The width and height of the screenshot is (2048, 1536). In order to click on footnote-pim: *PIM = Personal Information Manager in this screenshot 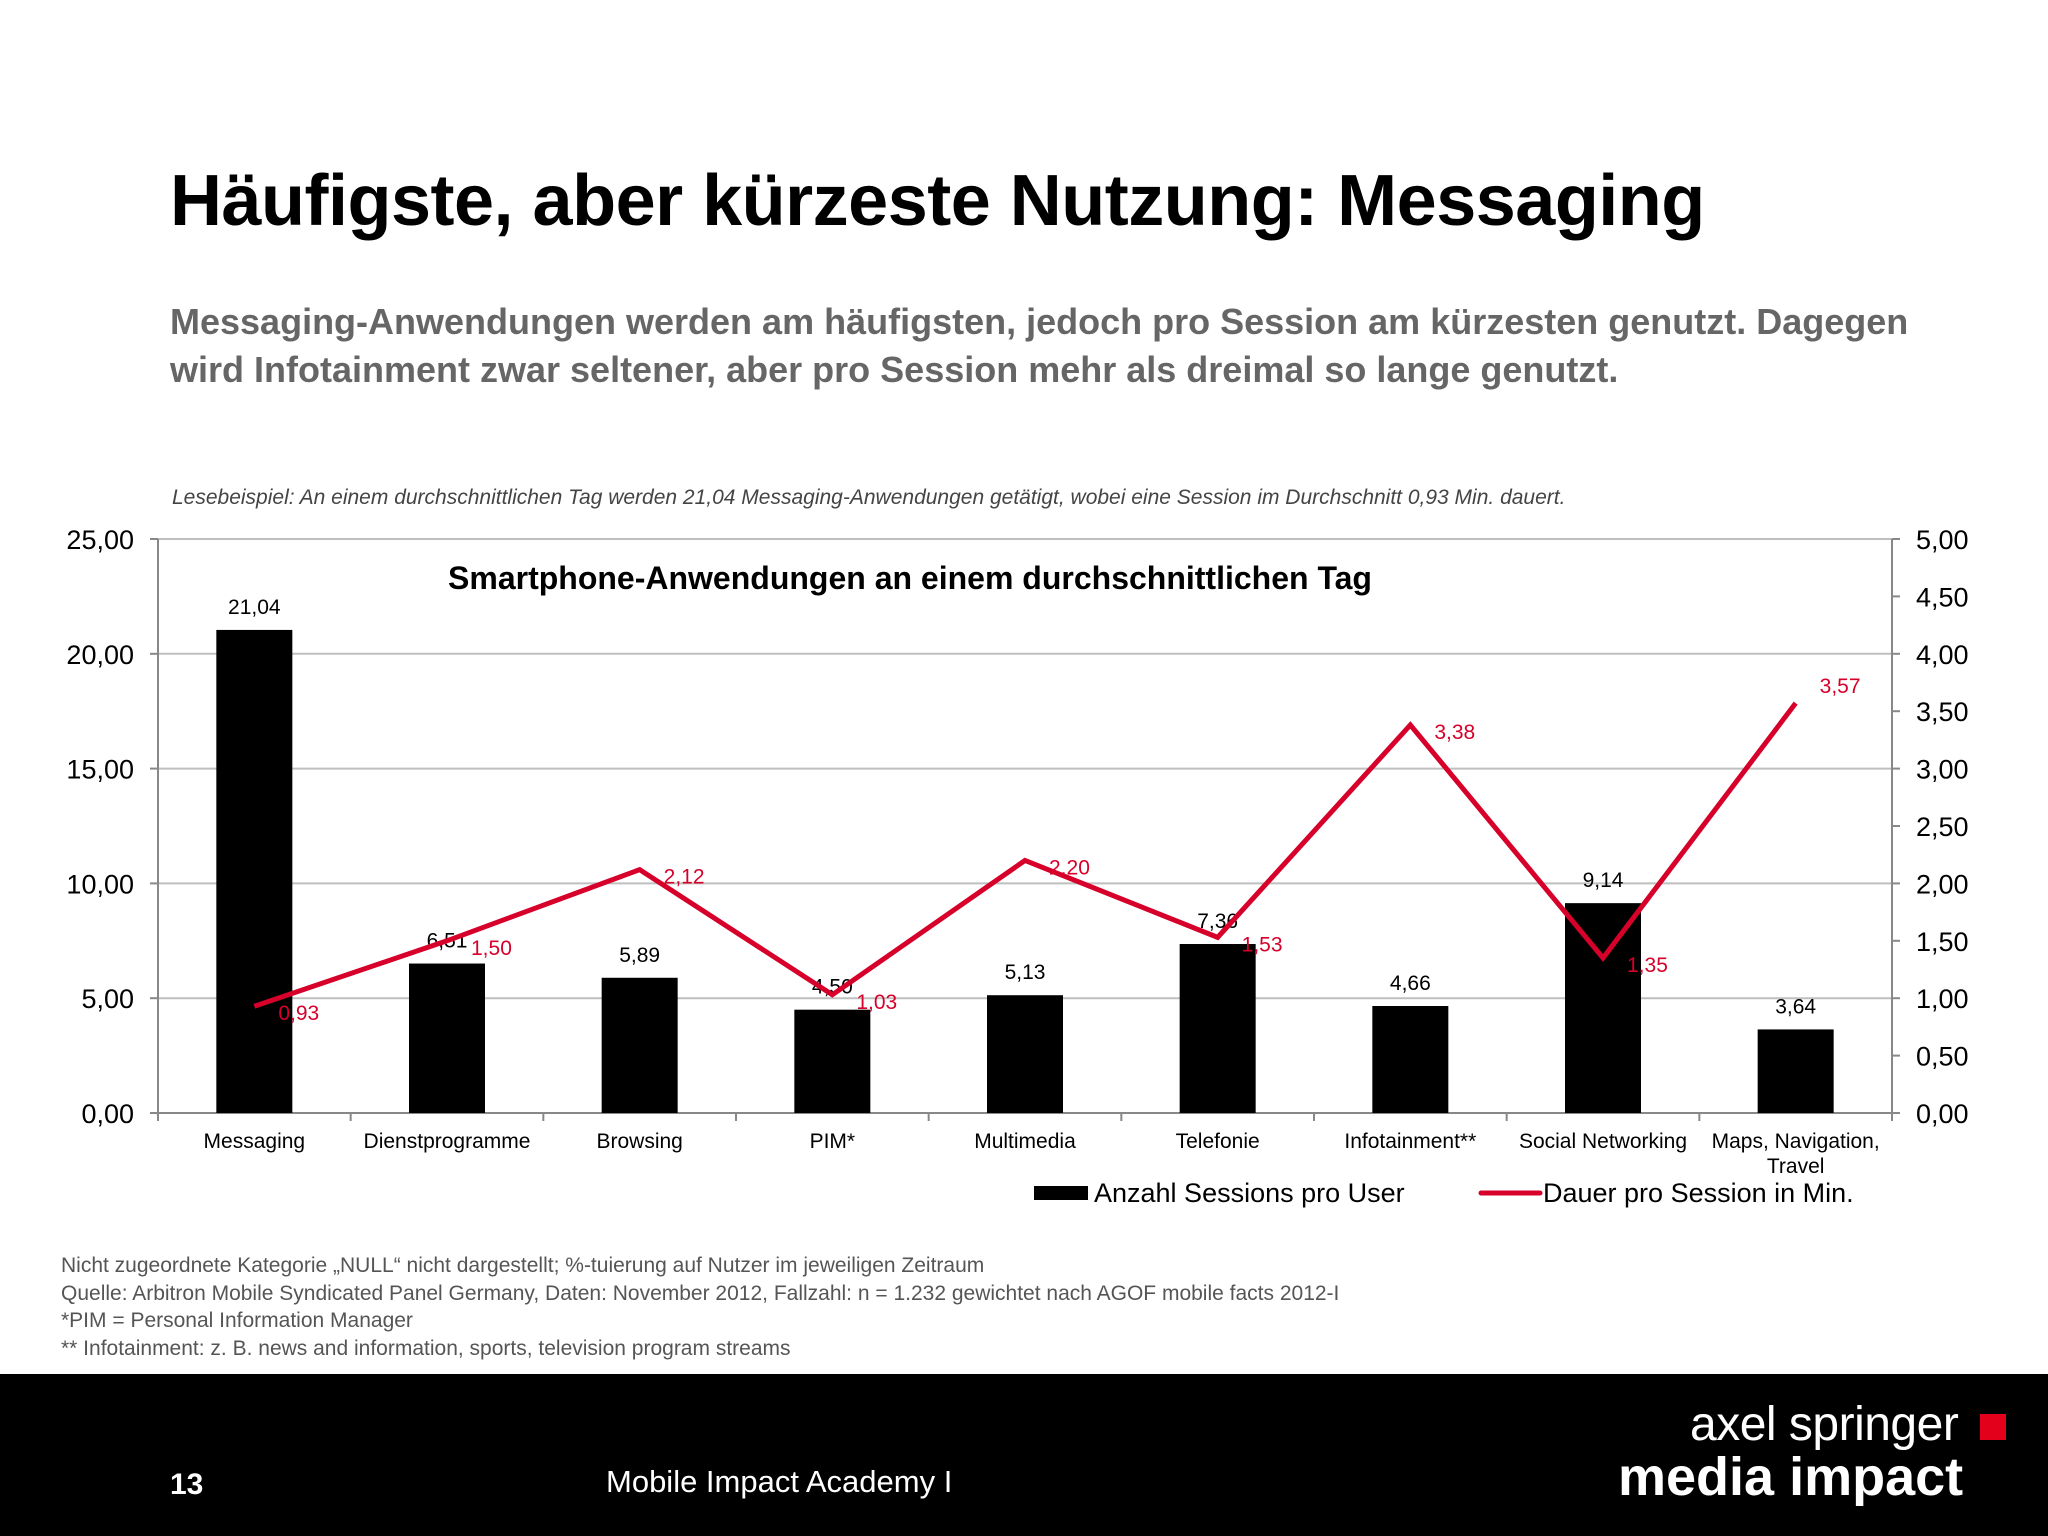, I will do `click(237, 1320)`.